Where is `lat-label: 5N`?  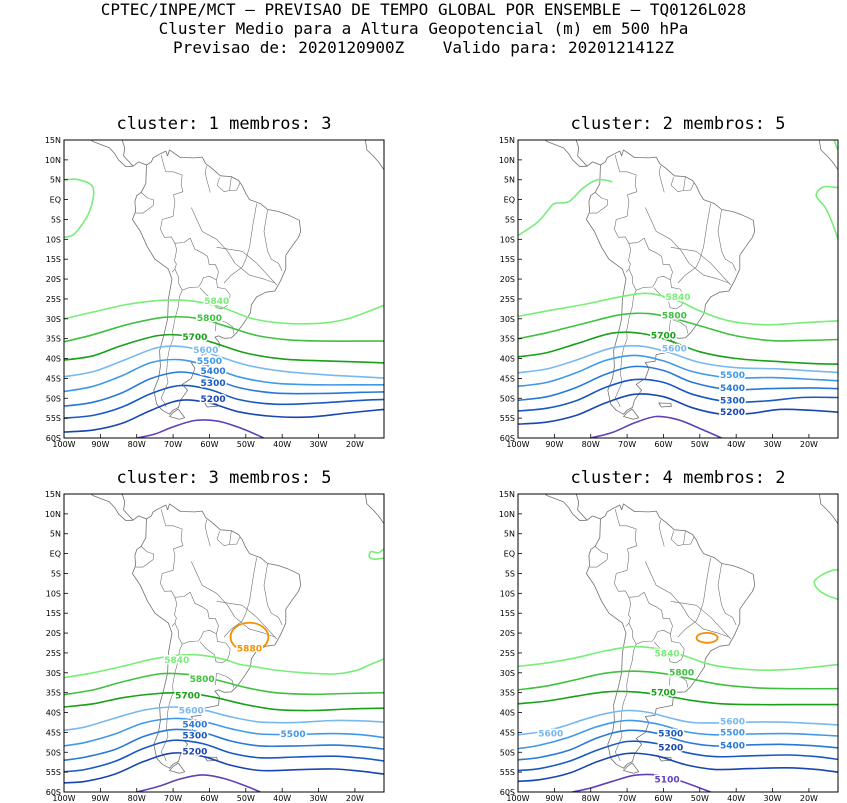 lat-label: 5N is located at coordinates (509, 180).